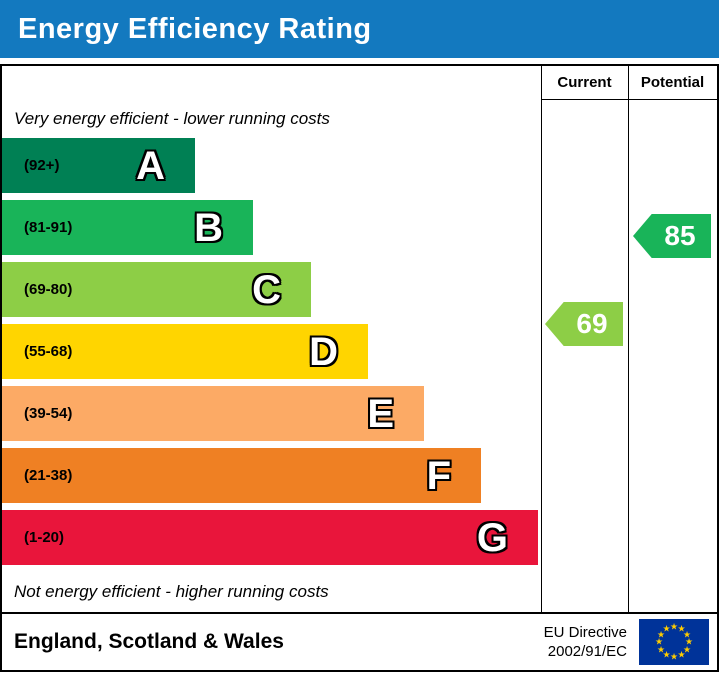  I want to click on current-rating-indicator: 69, so click(584, 324).